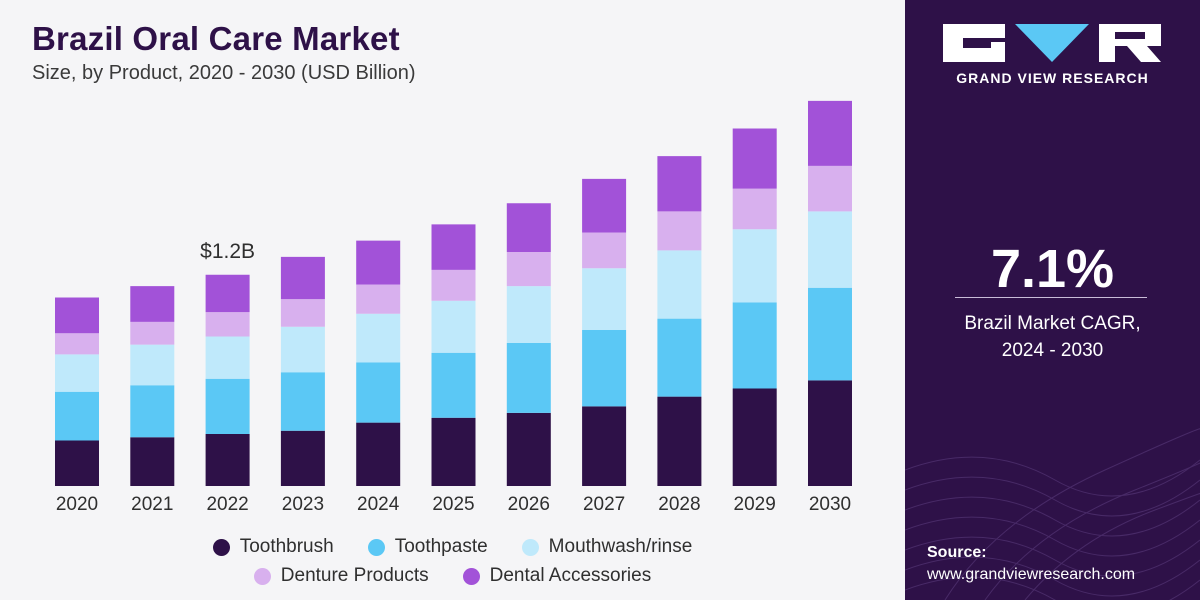  What do you see at coordinates (679, 284) in the screenshot?
I see `bar-mouthwash-rinse-2028` at bounding box center [679, 284].